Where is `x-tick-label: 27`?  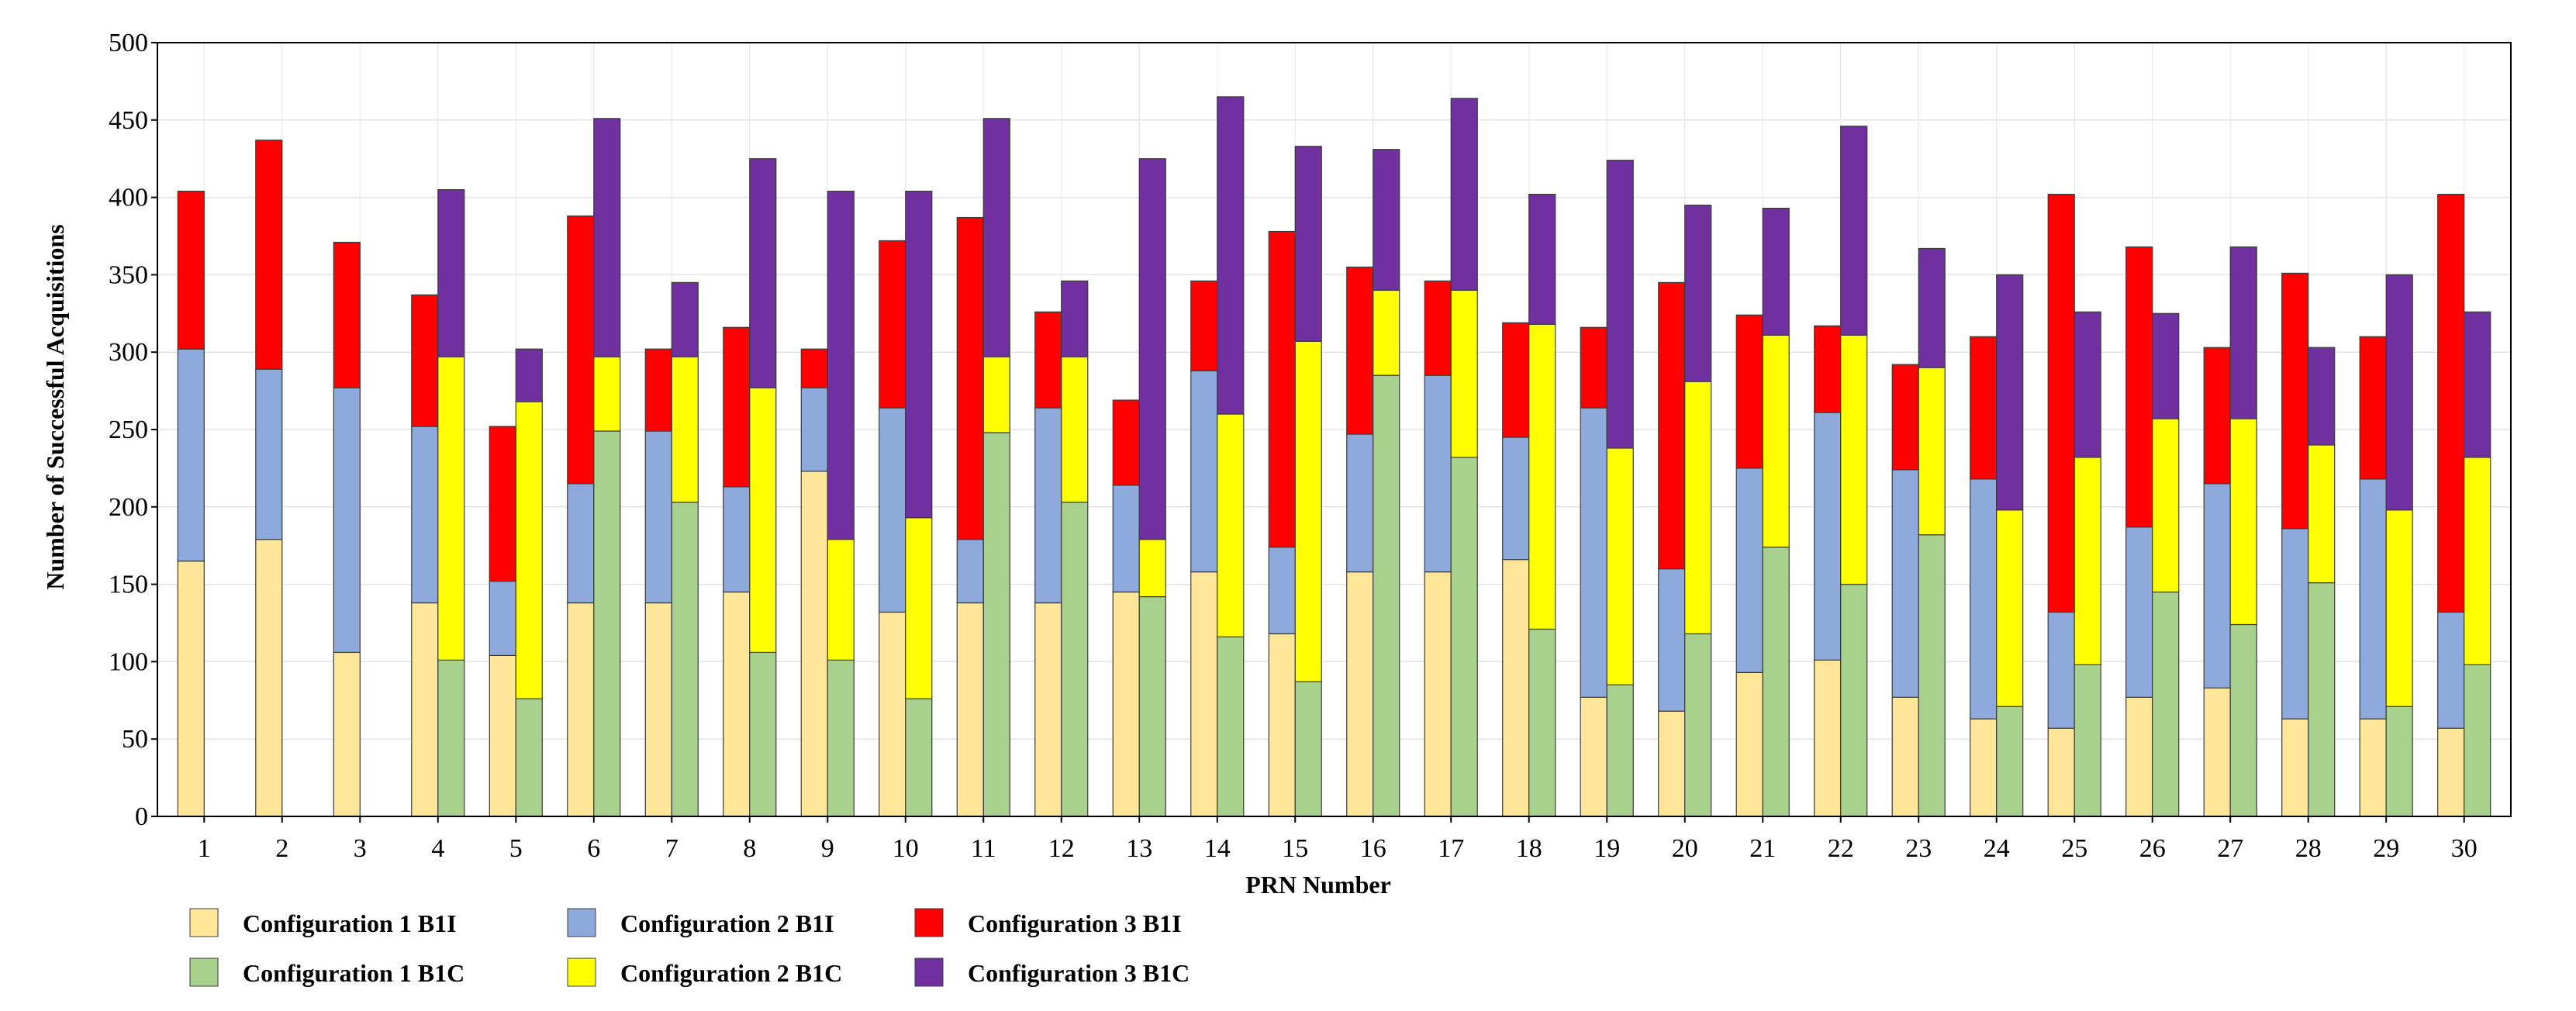
x-tick-label: 27 is located at coordinates (2230, 849).